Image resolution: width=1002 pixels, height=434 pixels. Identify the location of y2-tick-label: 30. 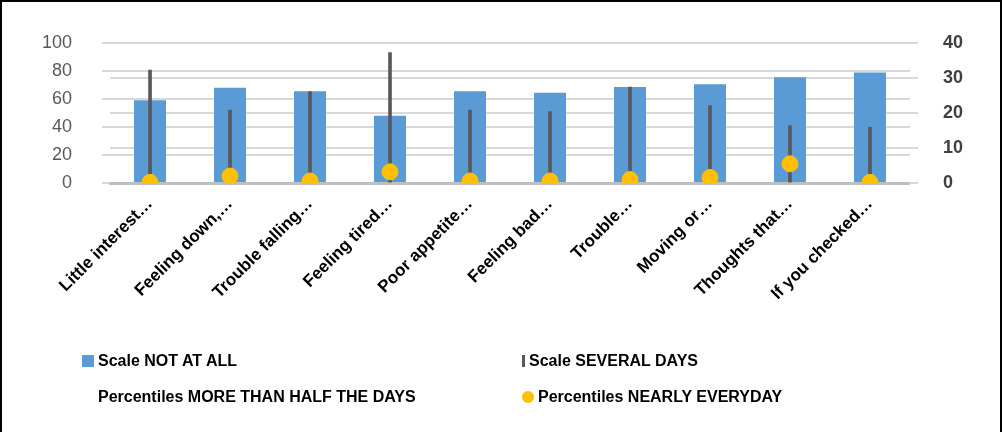
(953, 76).